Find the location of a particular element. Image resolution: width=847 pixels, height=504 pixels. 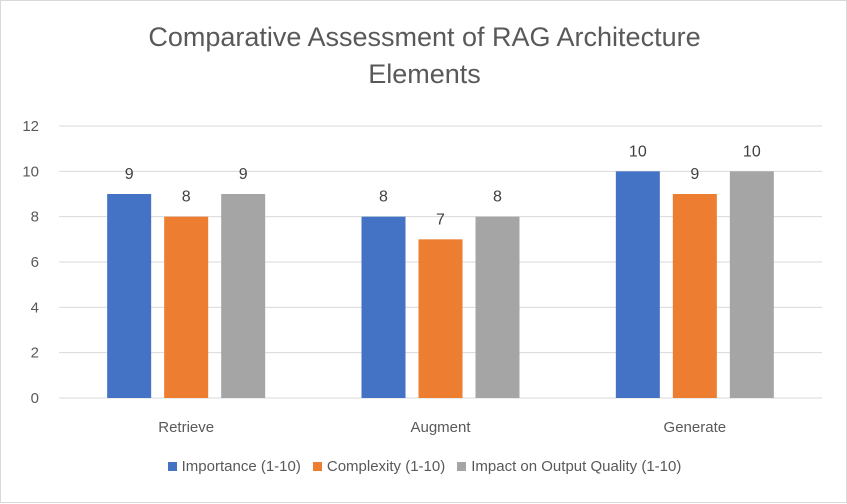

legend-label: Impact on Output Quality (1-10) is located at coordinates (576, 466).